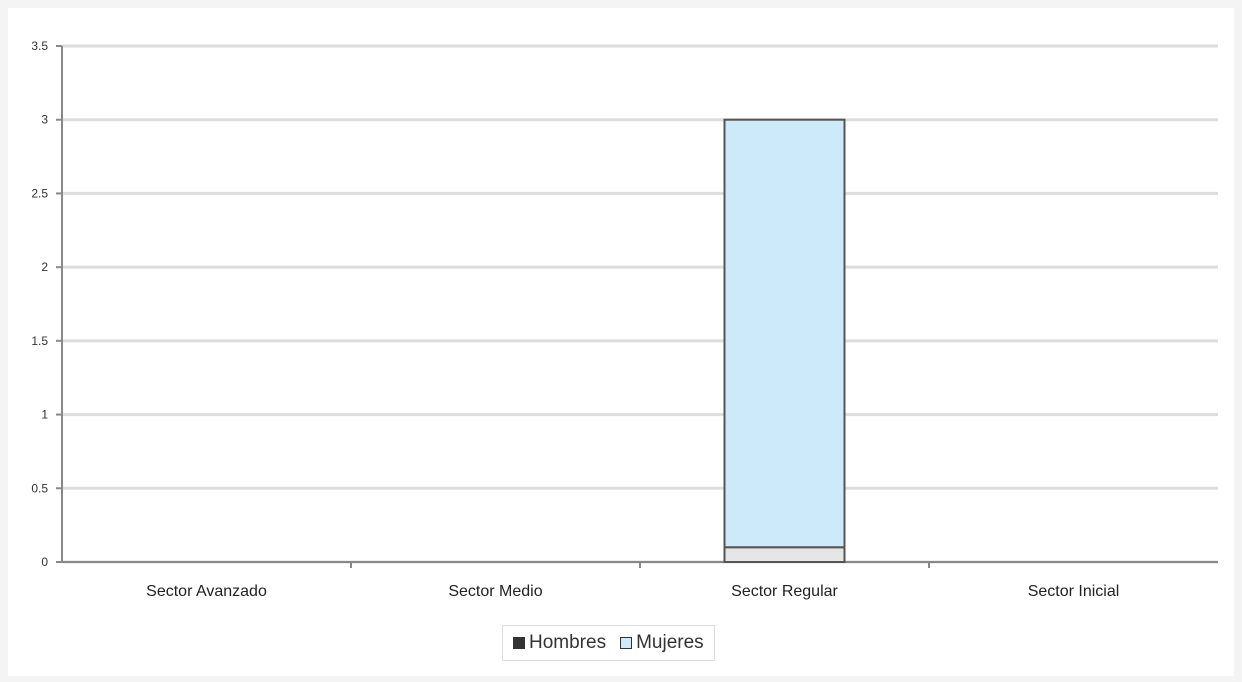 The image size is (1242, 682). Describe the element at coordinates (44, 562) in the screenshot. I see `y-tick-label: 0` at that location.